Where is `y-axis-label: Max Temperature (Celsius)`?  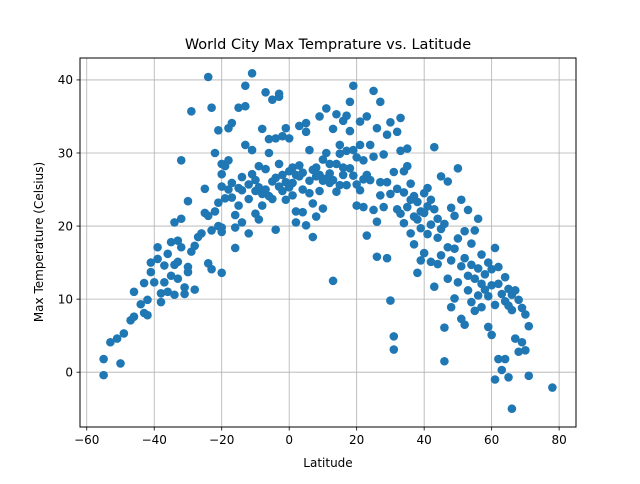
y-axis-label: Max Temperature (Celsius) is located at coordinates (39, 242).